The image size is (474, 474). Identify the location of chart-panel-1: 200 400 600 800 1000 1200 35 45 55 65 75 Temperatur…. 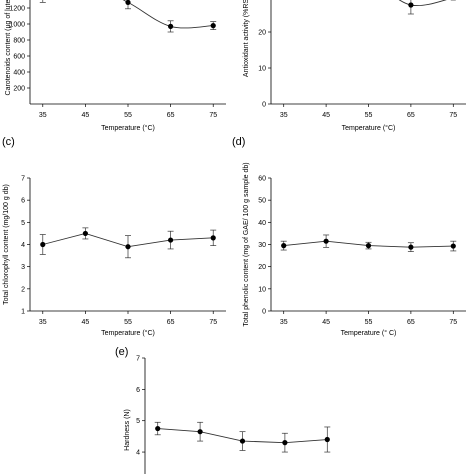
(115, 66).